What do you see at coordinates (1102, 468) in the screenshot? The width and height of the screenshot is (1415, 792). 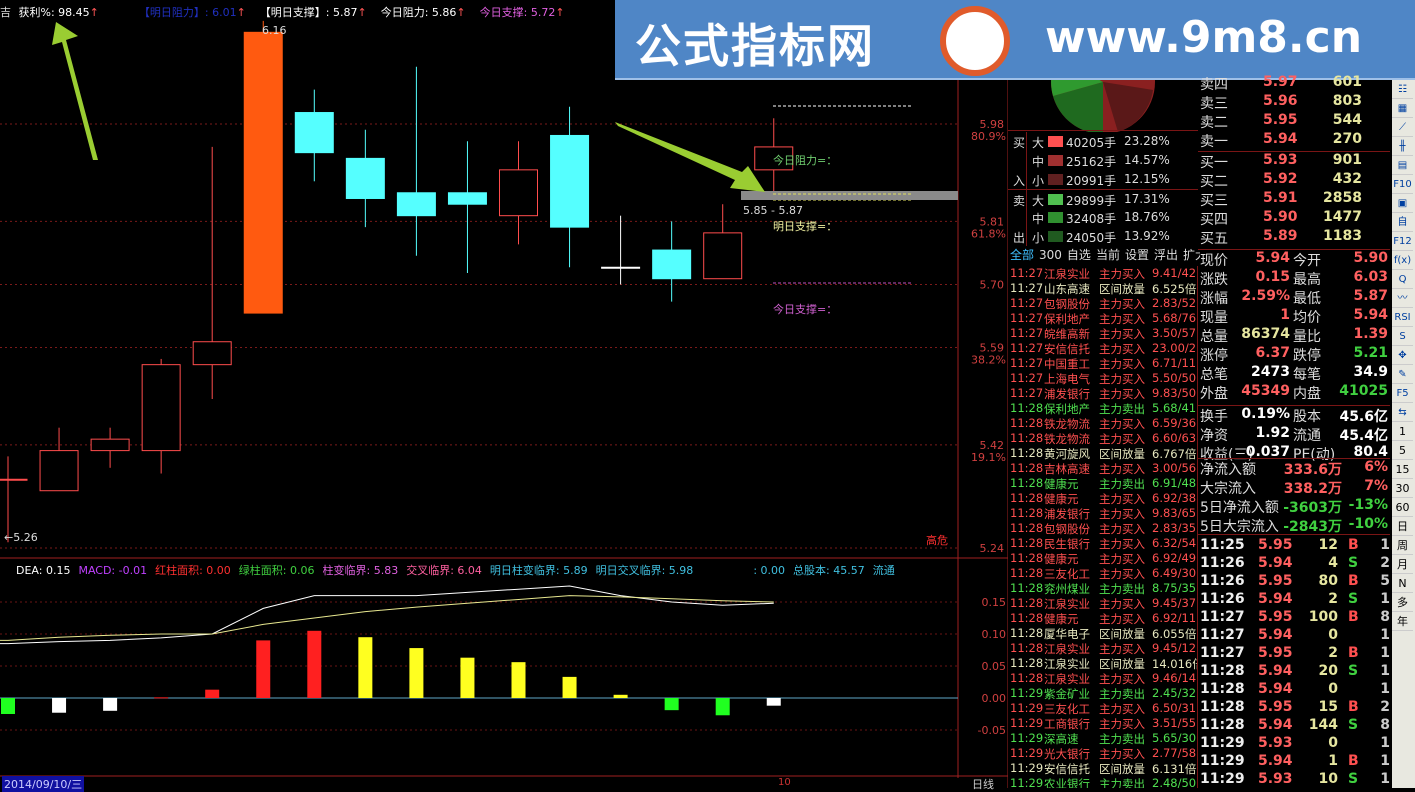 I see `alert-row: 11:28 吉林高速 主力买入 3.00/56` at bounding box center [1102, 468].